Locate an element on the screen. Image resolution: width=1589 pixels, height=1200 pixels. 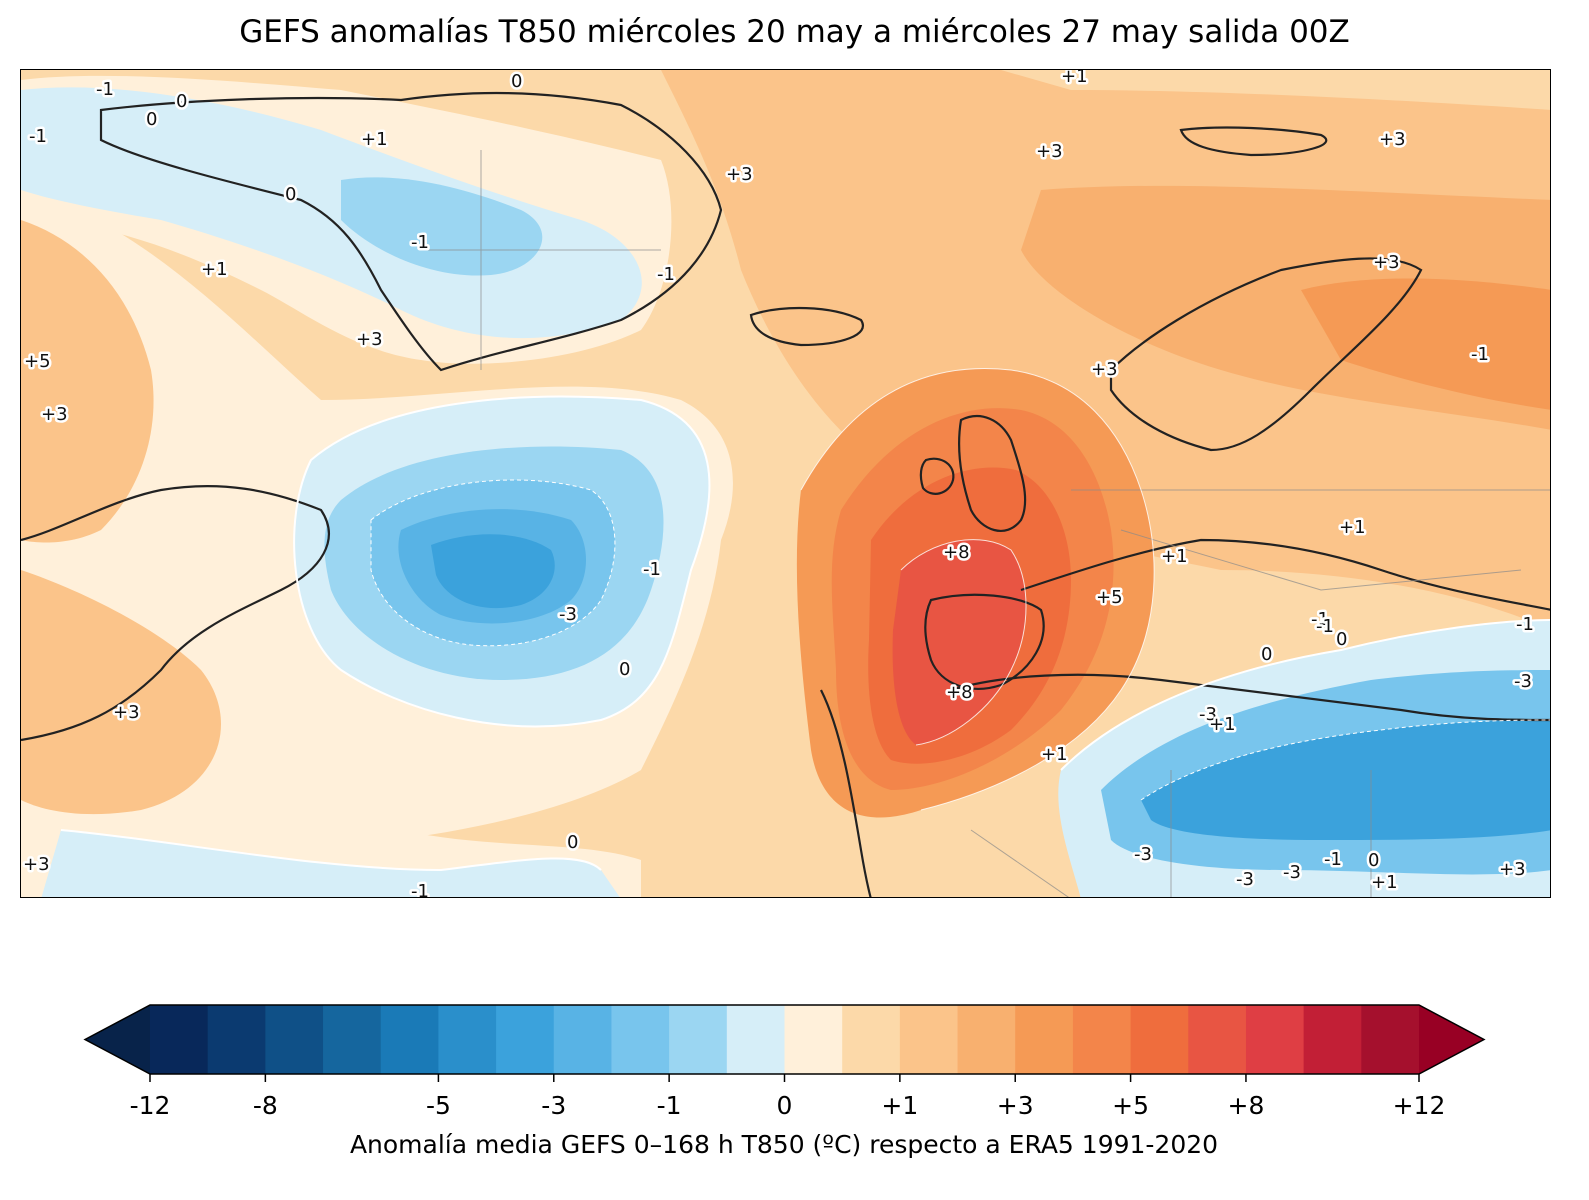
colorbar-tick-label: -3 is located at coordinates (553, 1105).